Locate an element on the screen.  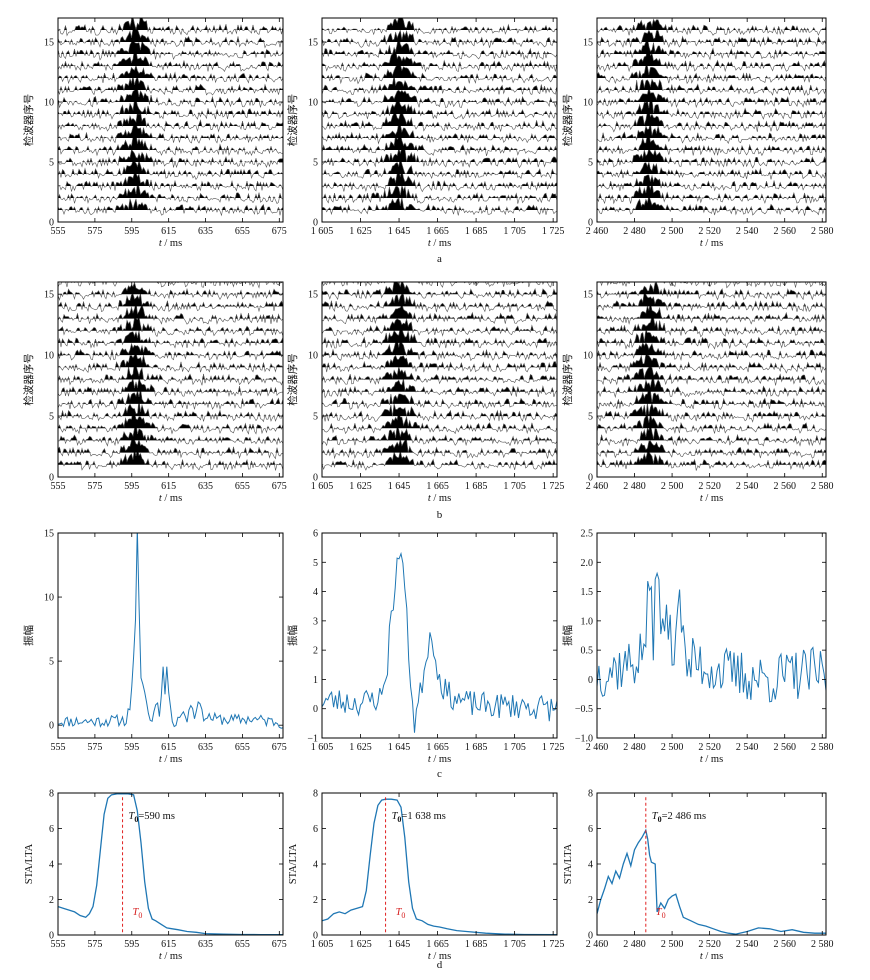
plot-area is located at coordinates (439, 376).